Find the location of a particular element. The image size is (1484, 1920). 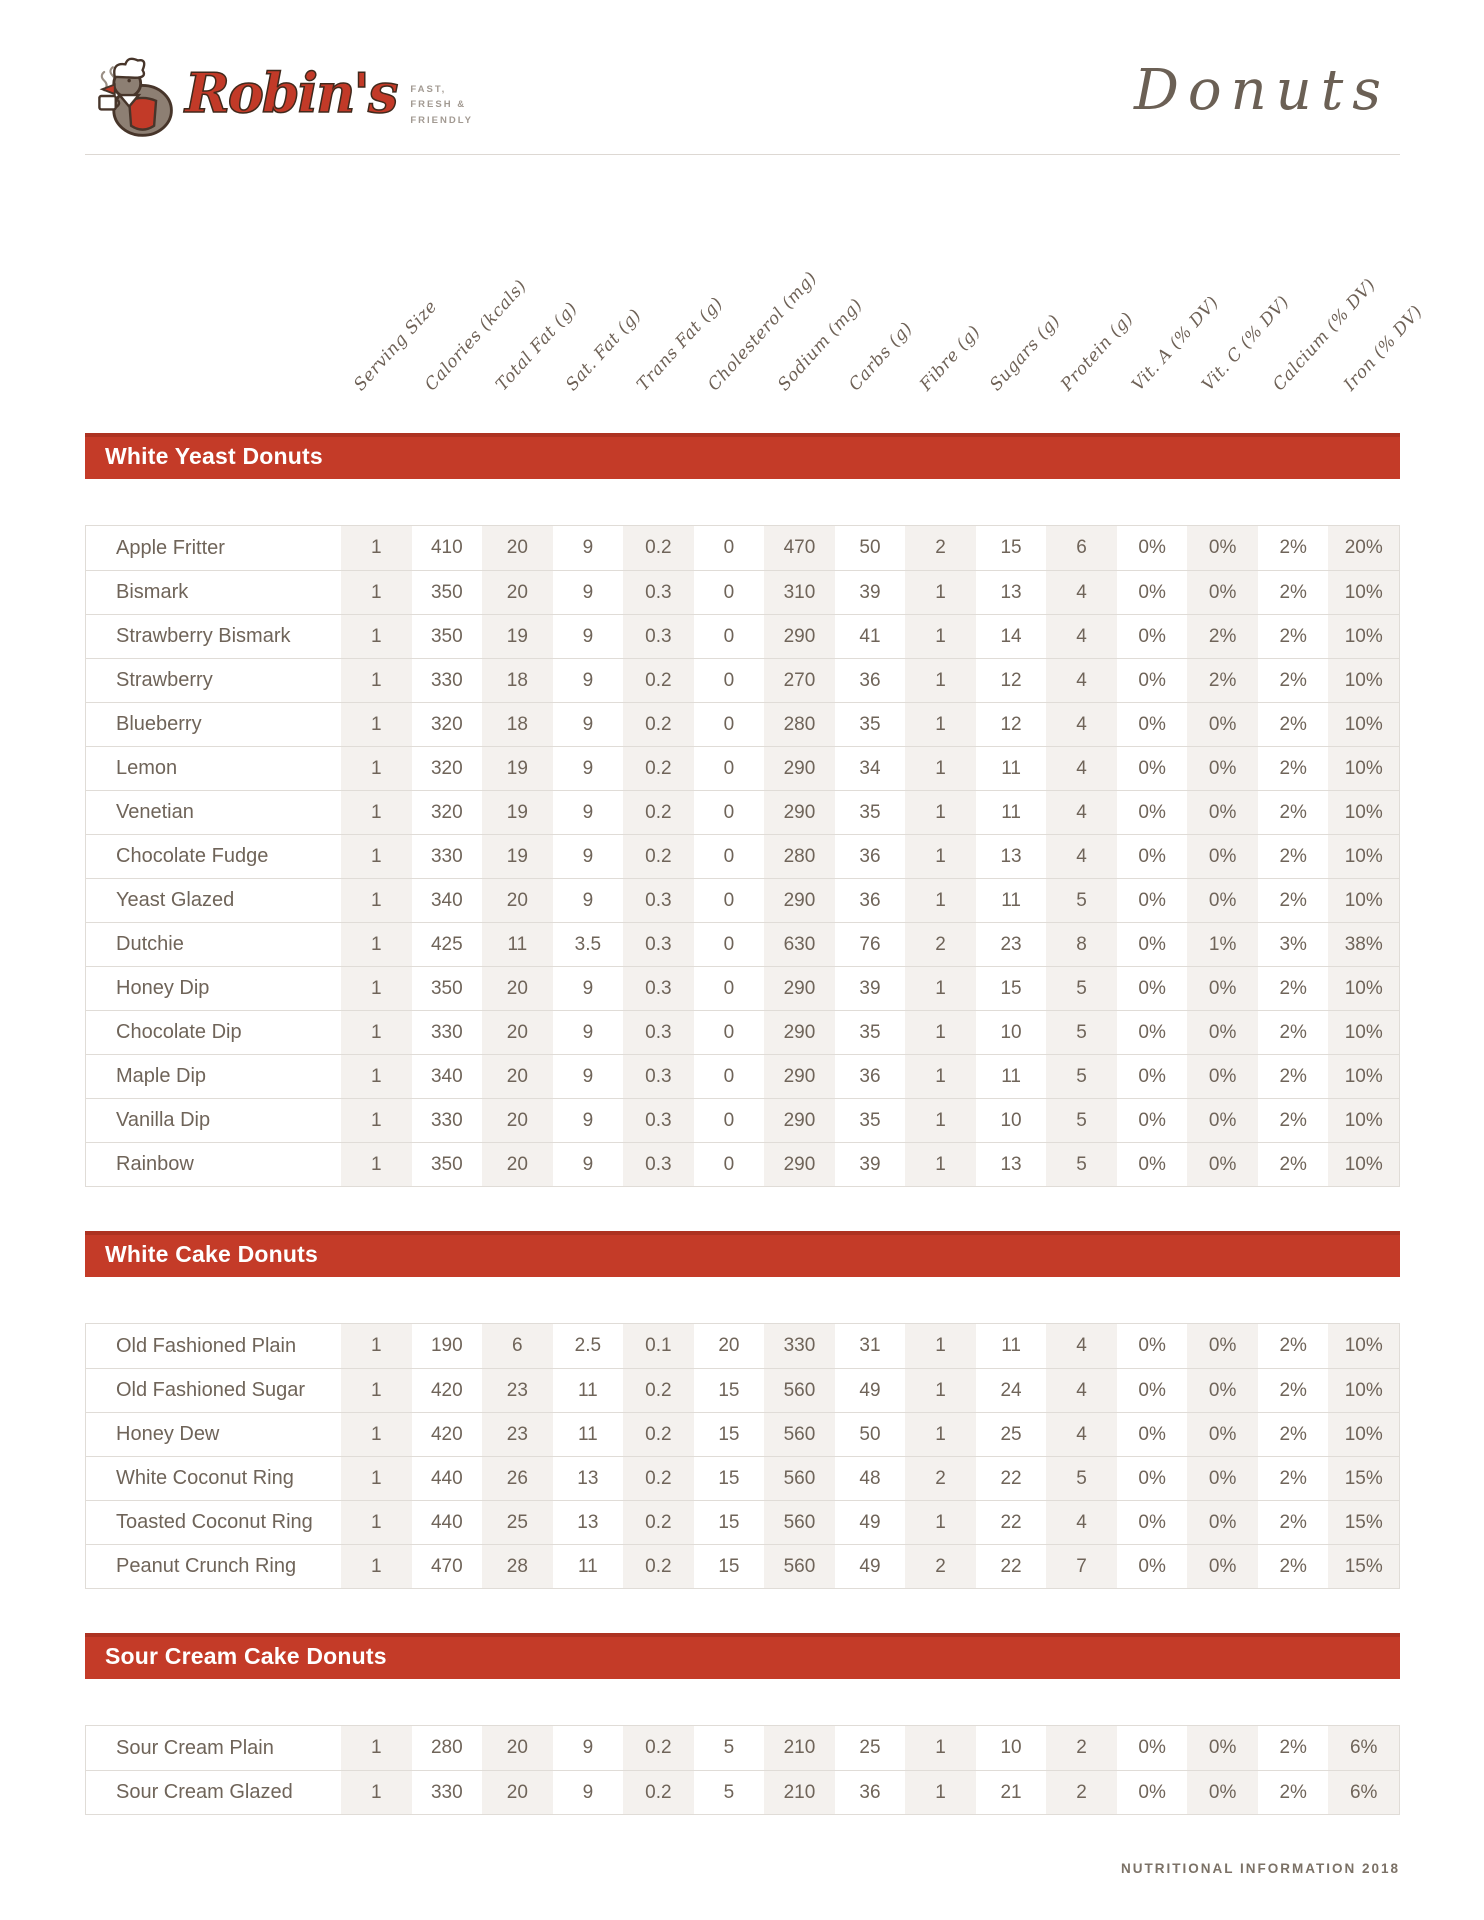

value-cell: 22 is located at coordinates (1011, 1566).